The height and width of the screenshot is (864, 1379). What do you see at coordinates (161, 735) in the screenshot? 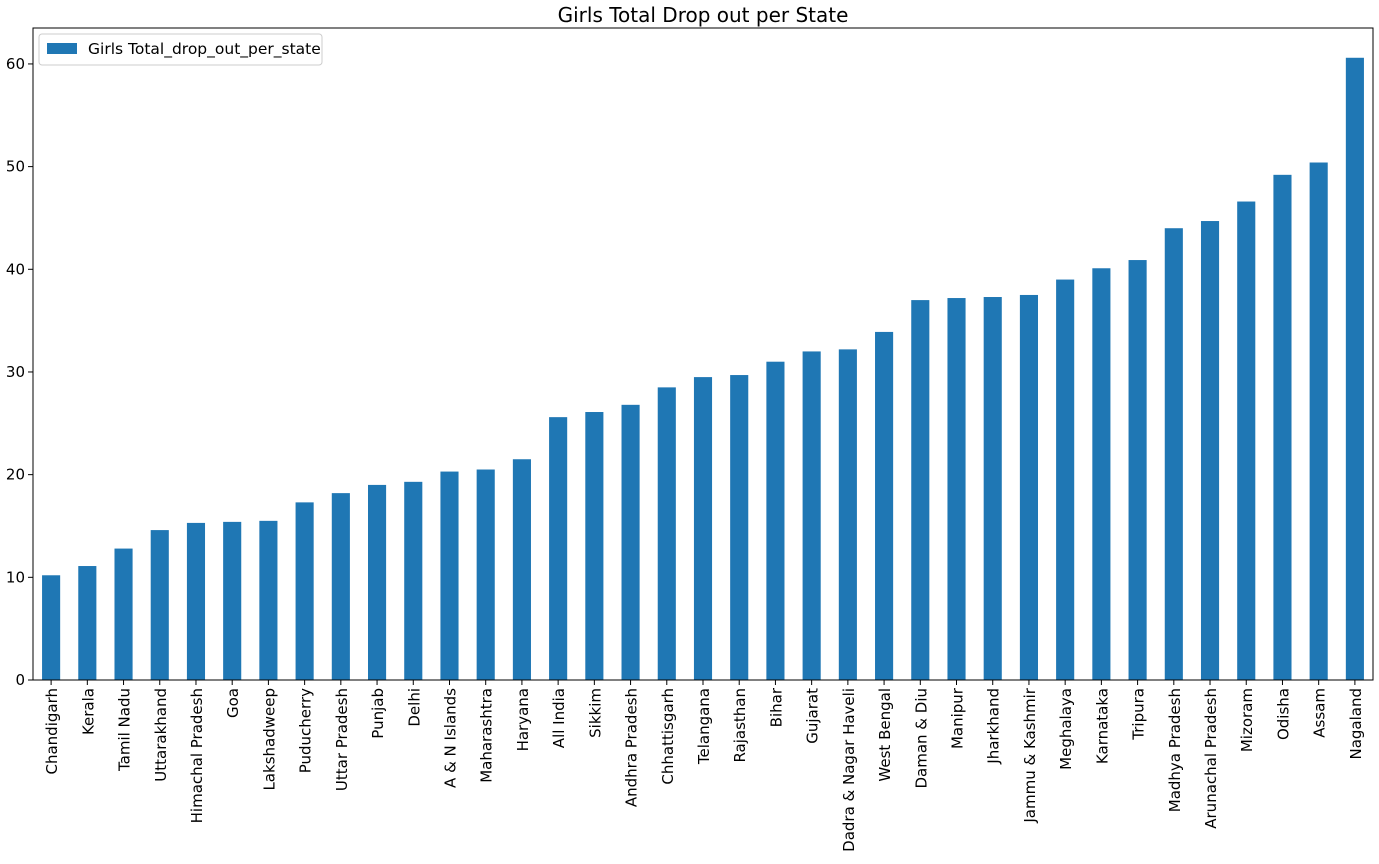
I see `x-tick-label: Uttarakhand` at bounding box center [161, 735].